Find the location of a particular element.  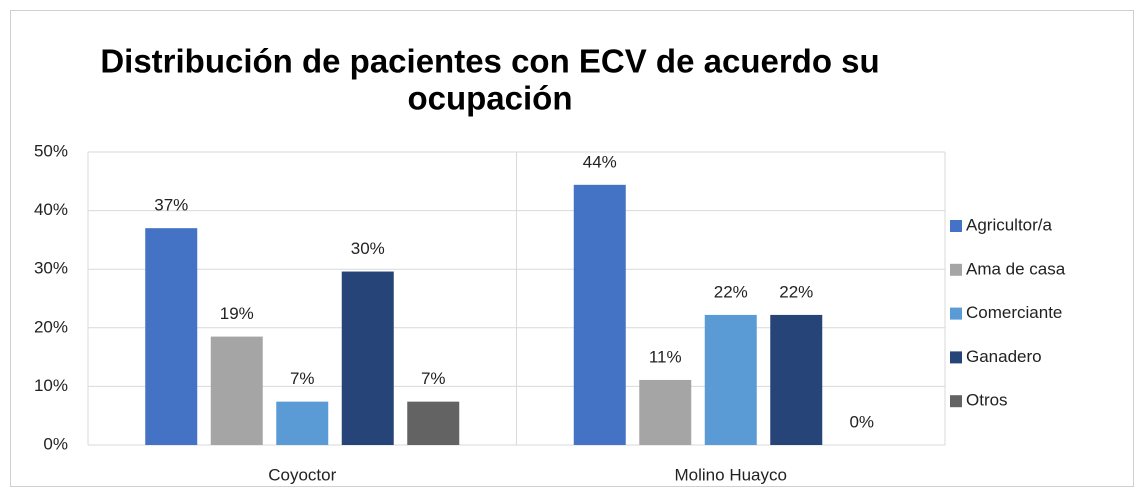

data-label: 0% is located at coordinates (861, 421).